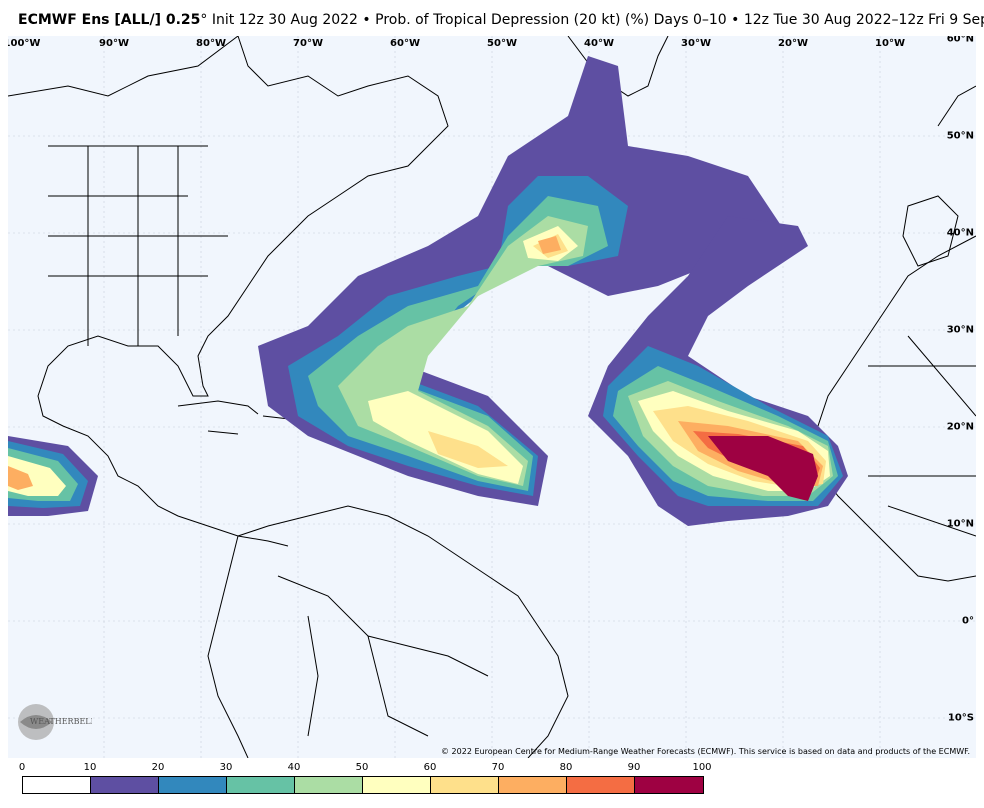 The image size is (984, 808). What do you see at coordinates (922, 436) in the screenshot?
I see `africa-borders` at bounding box center [922, 436].